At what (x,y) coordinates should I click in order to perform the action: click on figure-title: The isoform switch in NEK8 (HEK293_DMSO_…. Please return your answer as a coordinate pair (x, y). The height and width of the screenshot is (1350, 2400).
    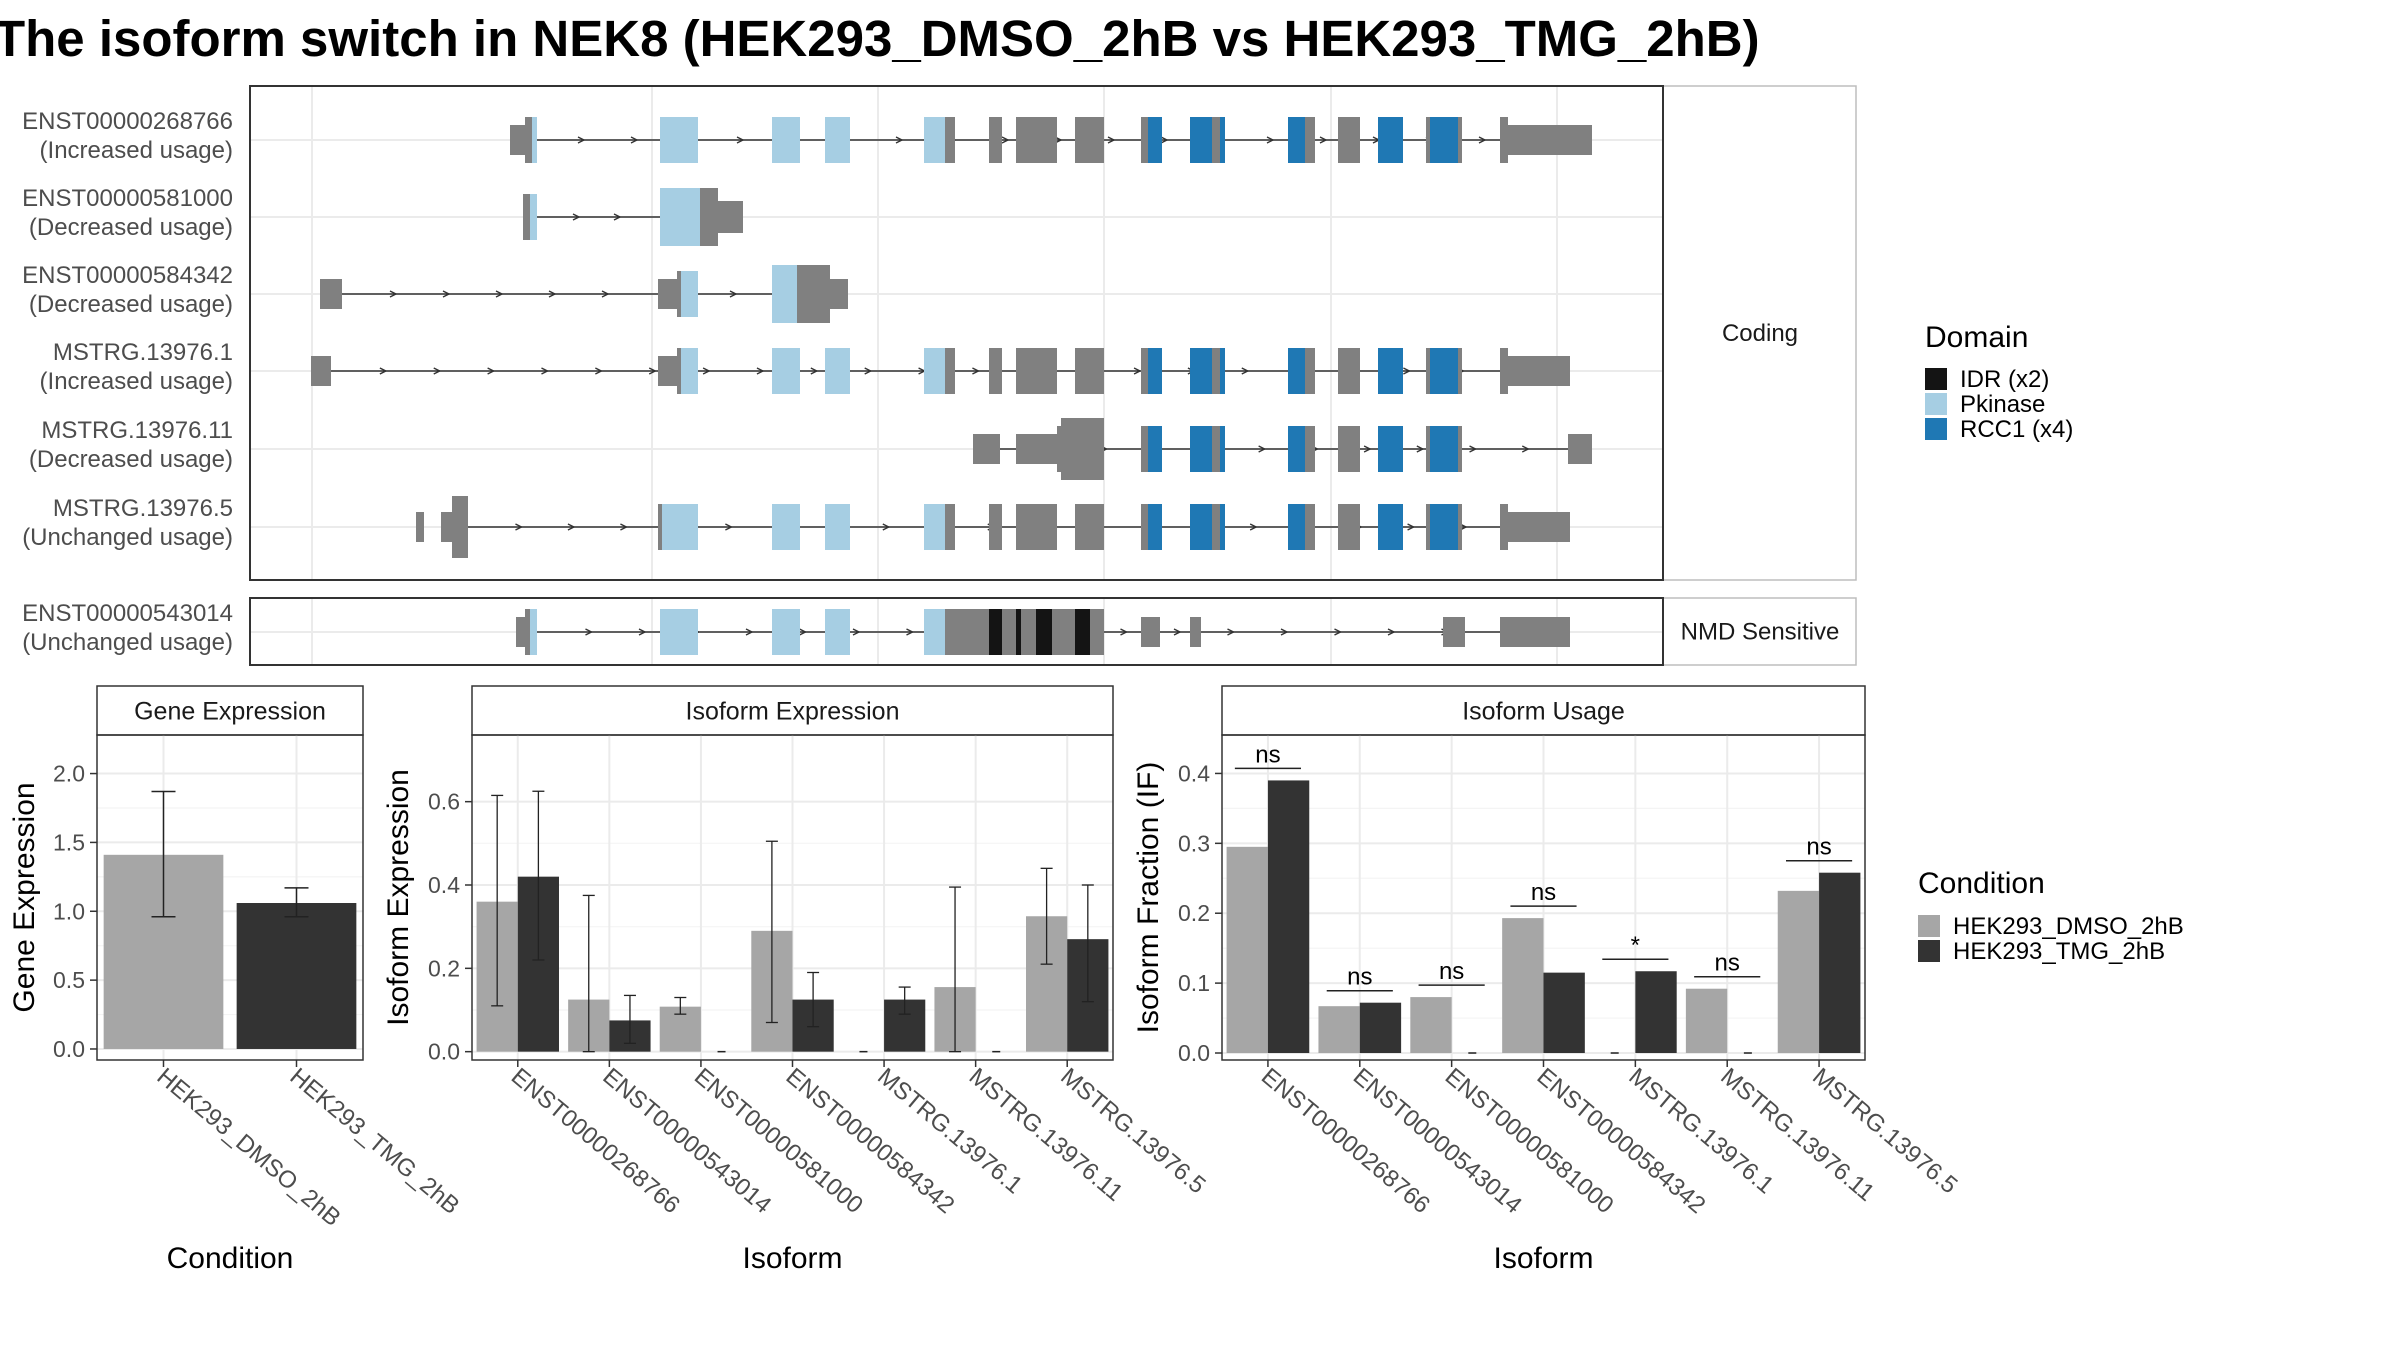
    Looking at the image, I should click on (880, 38).